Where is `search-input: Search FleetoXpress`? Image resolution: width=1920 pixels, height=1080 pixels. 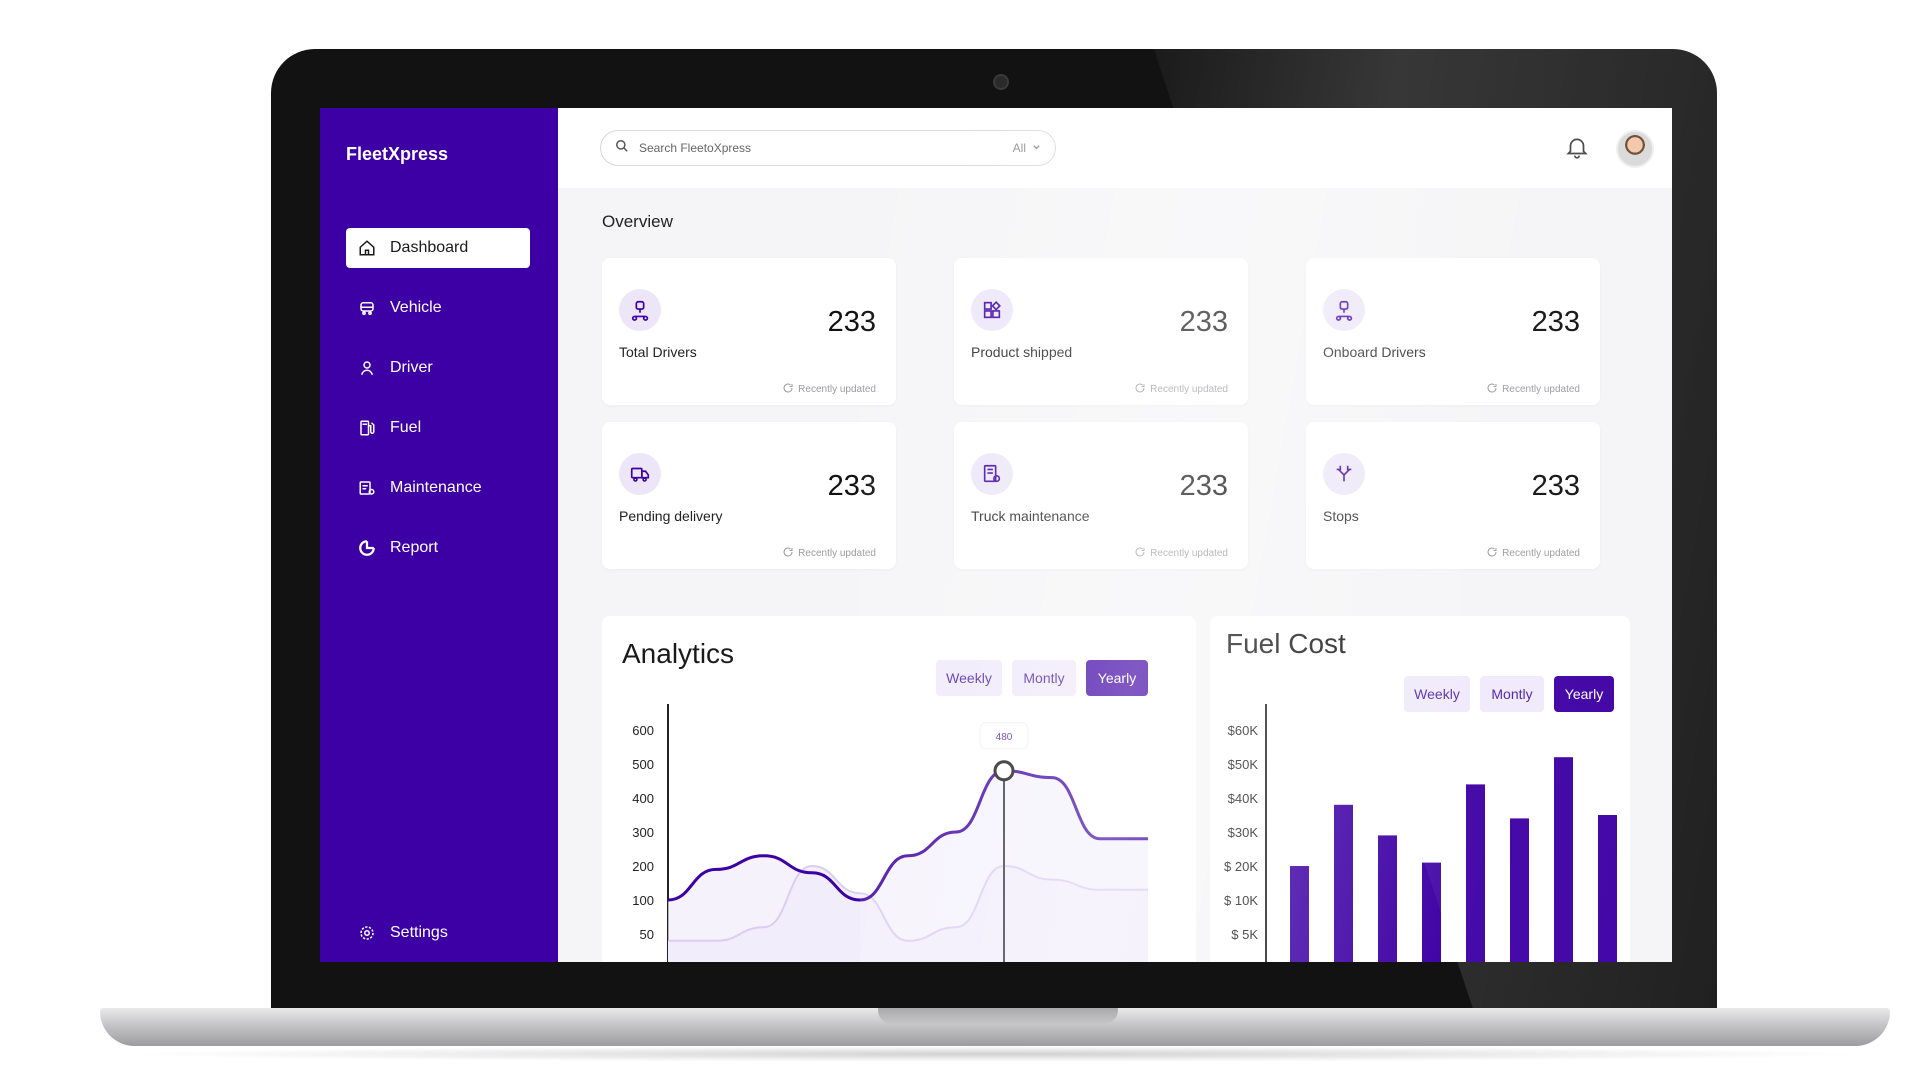 search-input: Search FleetoXpress is located at coordinates (695, 148).